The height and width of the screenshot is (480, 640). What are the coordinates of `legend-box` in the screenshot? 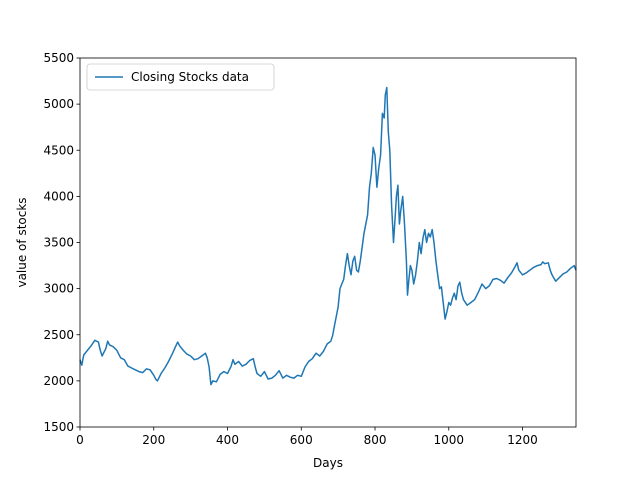 It's located at (180, 77).